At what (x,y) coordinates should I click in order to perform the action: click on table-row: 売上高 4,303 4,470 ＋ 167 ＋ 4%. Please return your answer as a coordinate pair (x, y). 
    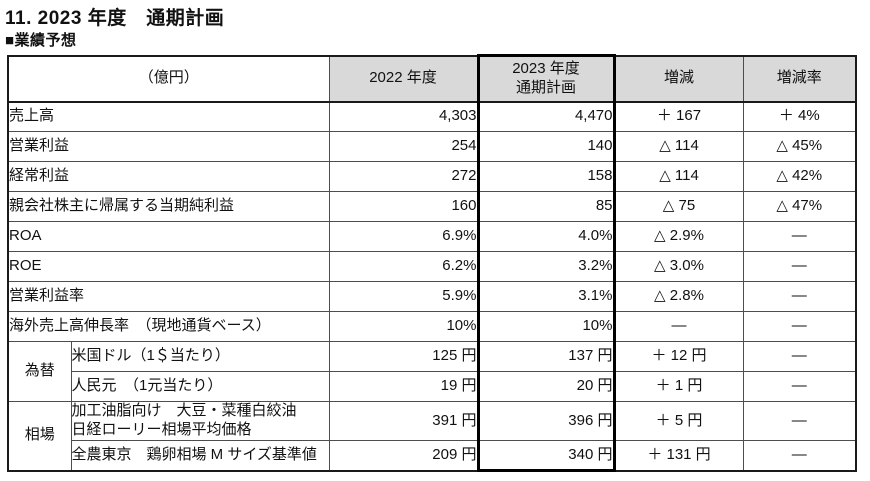
    Looking at the image, I should click on (432, 116).